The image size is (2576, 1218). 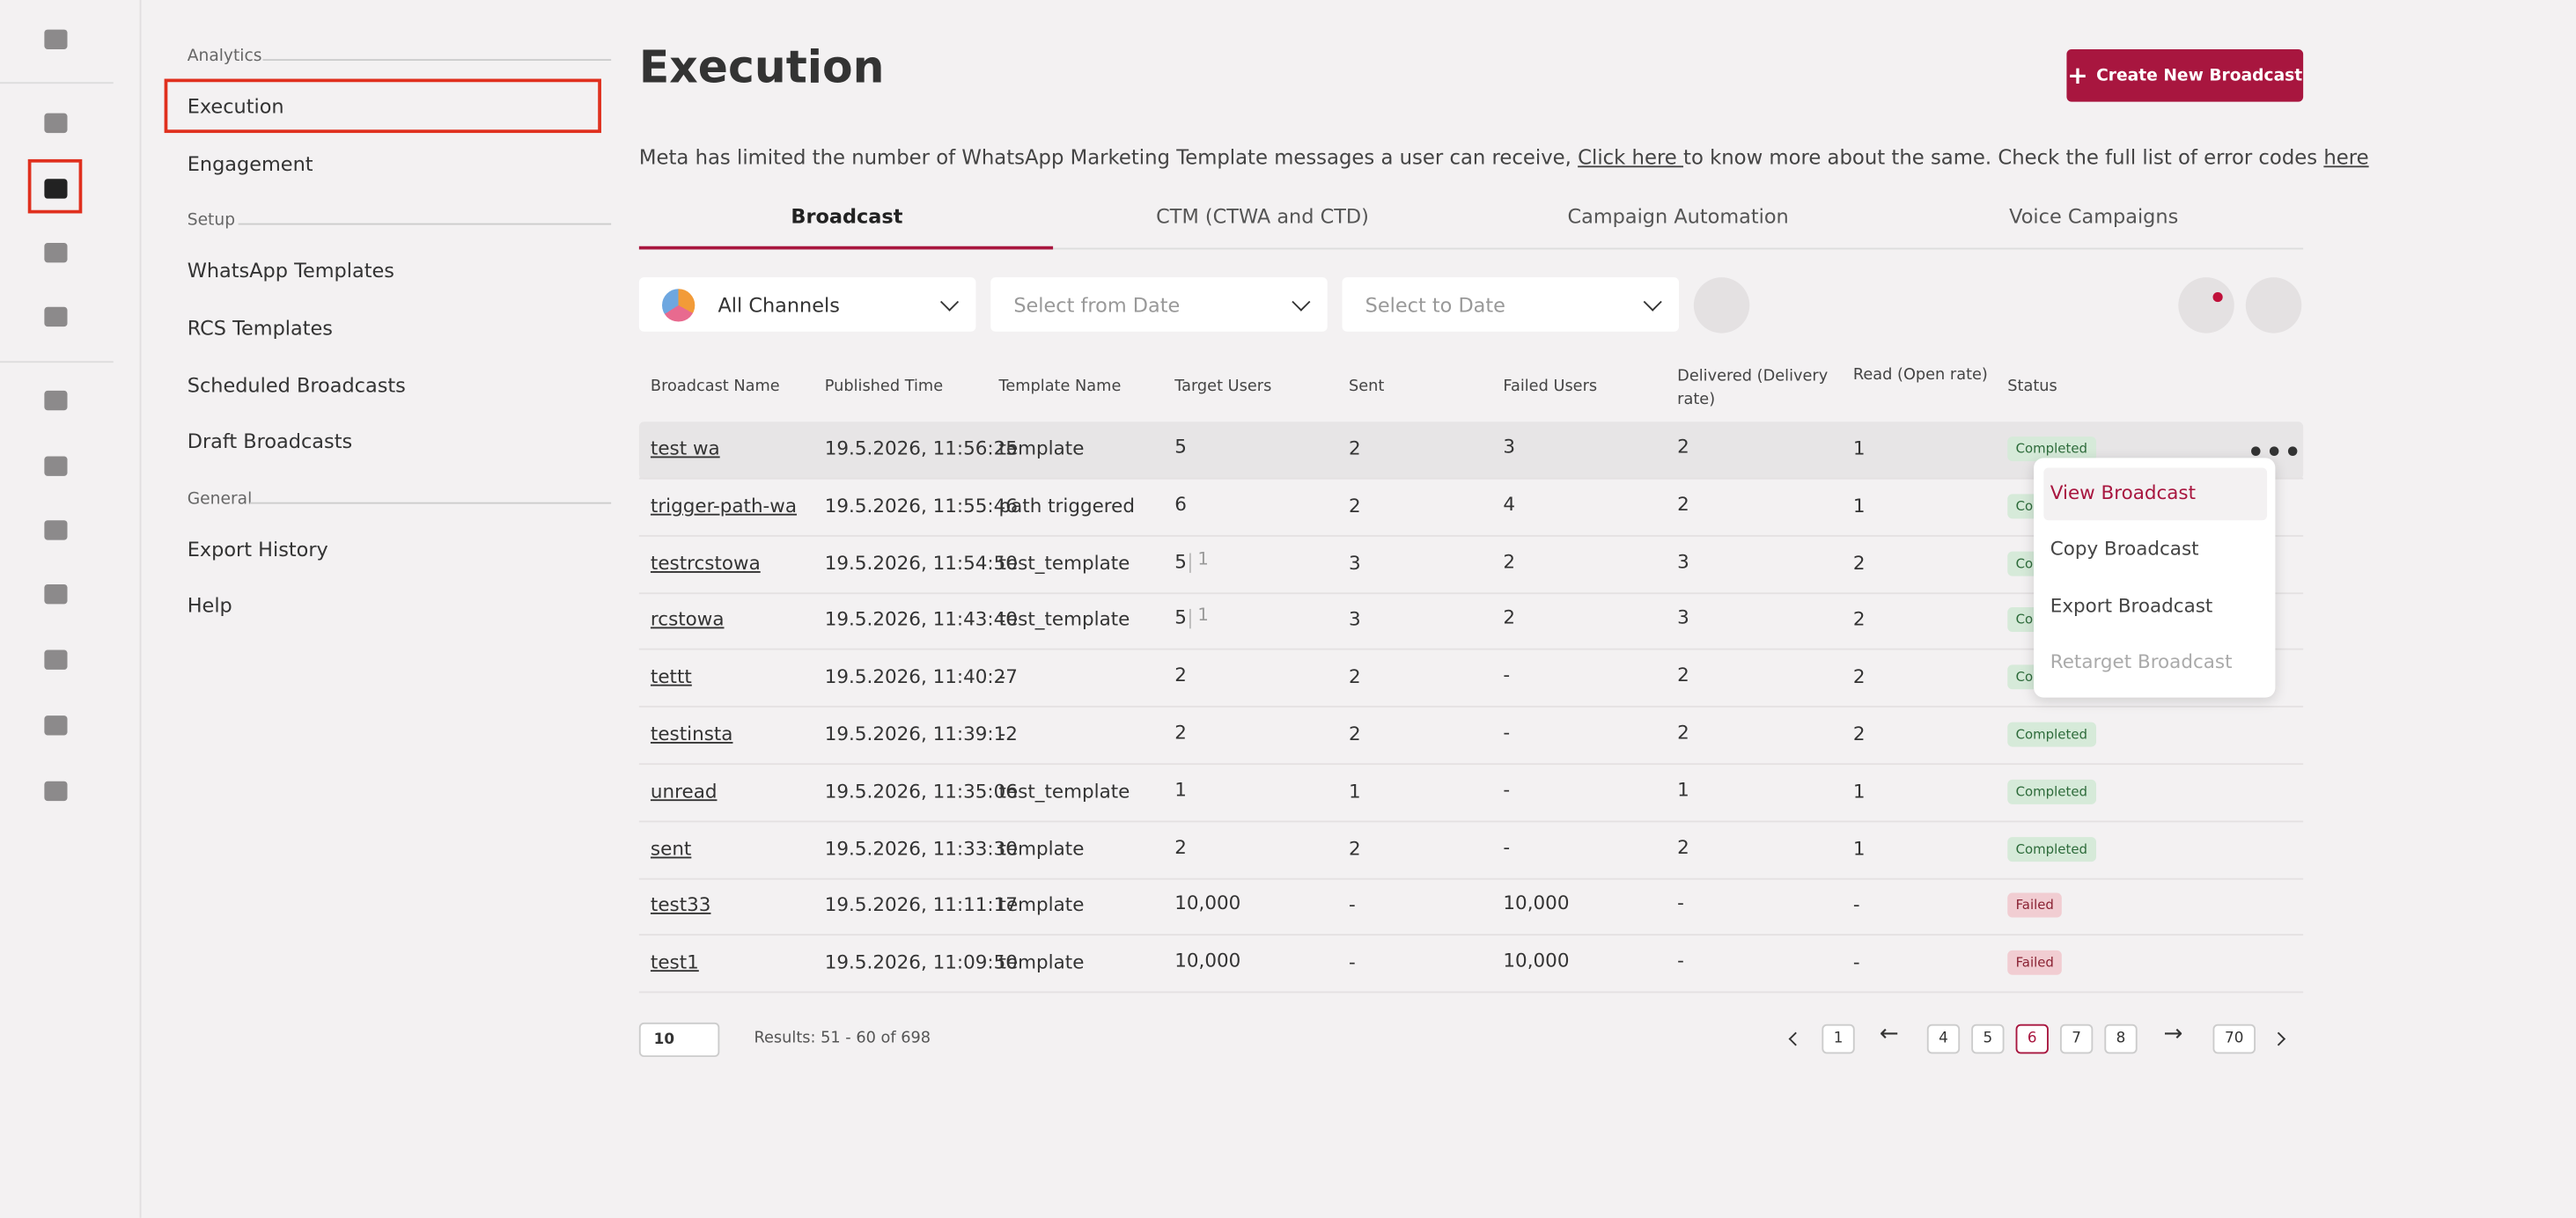 I want to click on notice-link2: here, so click(x=2346, y=157).